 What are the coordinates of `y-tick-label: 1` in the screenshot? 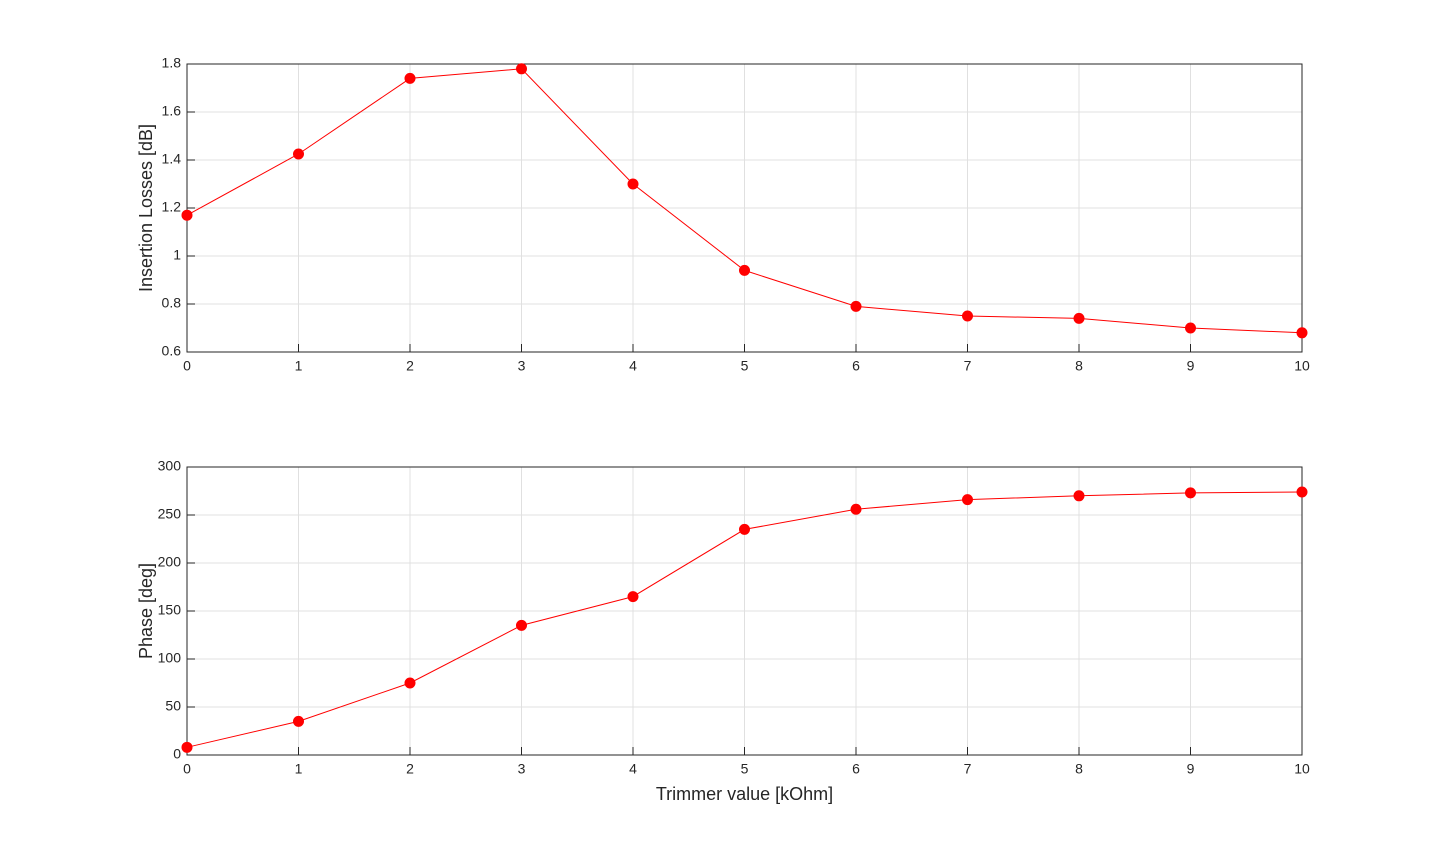 It's located at (177, 255).